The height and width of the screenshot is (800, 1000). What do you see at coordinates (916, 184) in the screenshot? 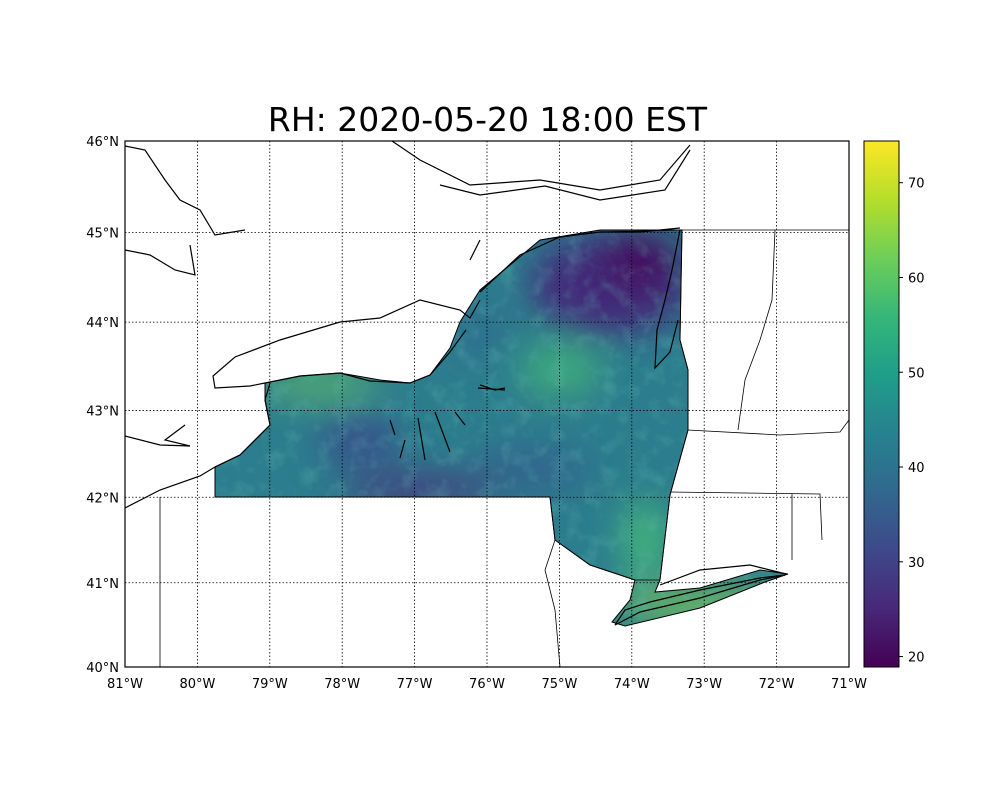
I see `colorbar-tick-label: 70` at bounding box center [916, 184].